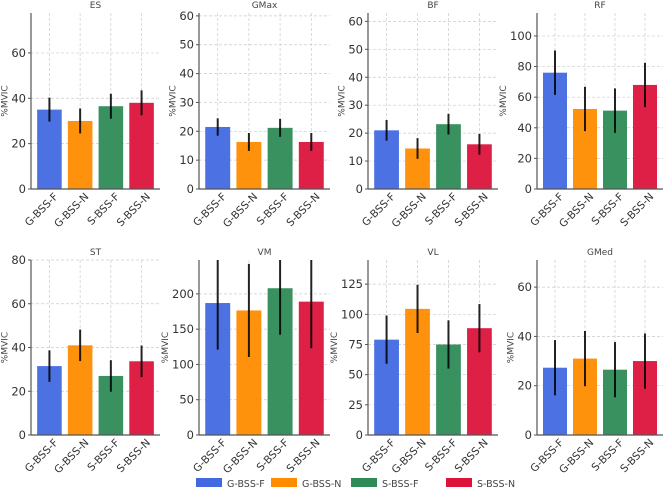  What do you see at coordinates (265, 253) in the screenshot?
I see `subplot-title: VM` at bounding box center [265, 253].